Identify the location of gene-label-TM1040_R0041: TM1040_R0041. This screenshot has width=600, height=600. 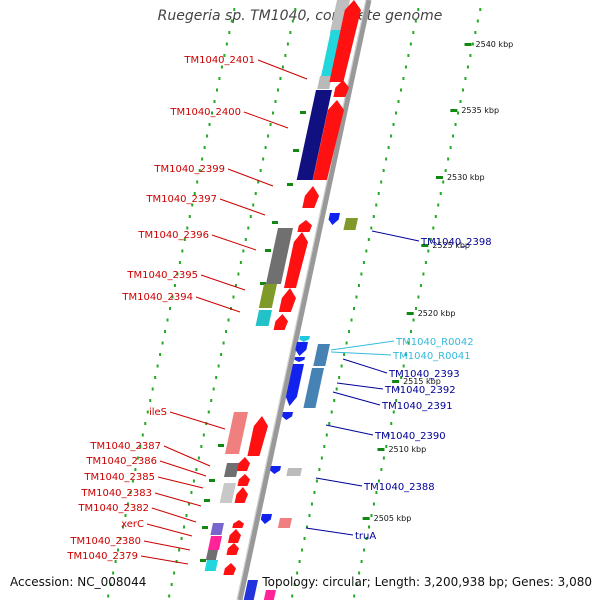
(431, 356).